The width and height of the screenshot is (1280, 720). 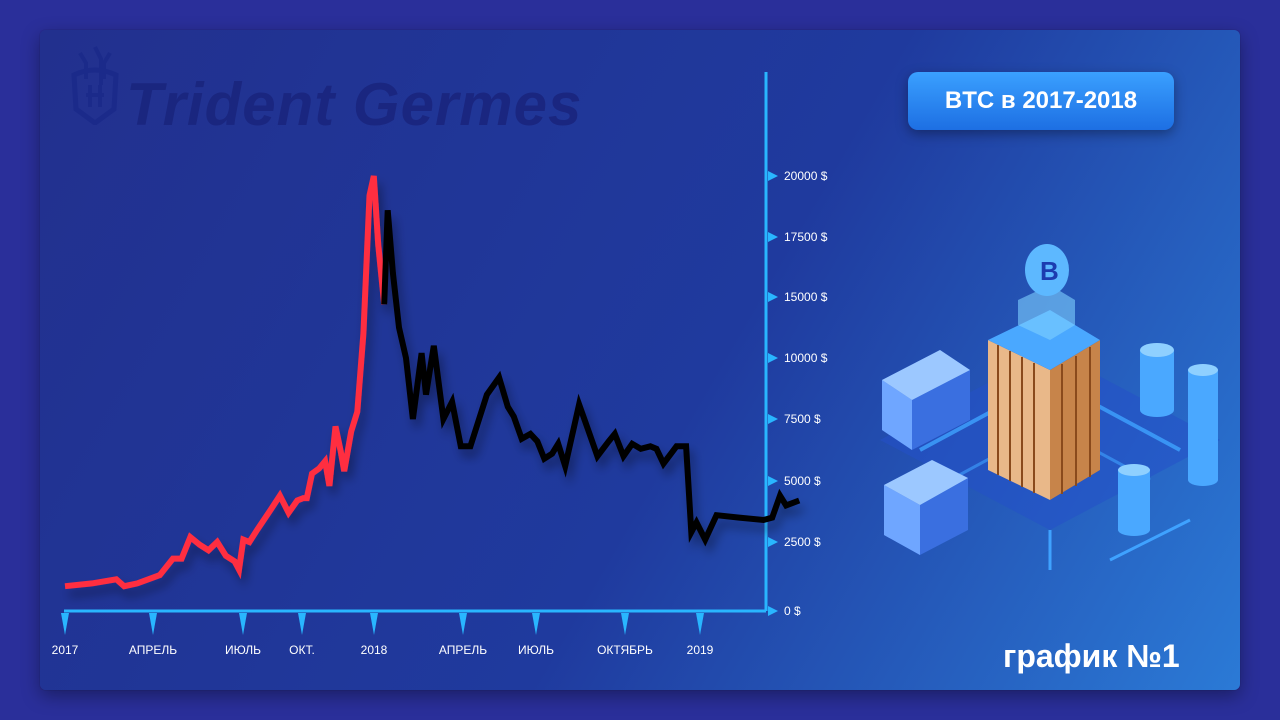 I want to click on x-tick-label: ОКТ., so click(x=302, y=650).